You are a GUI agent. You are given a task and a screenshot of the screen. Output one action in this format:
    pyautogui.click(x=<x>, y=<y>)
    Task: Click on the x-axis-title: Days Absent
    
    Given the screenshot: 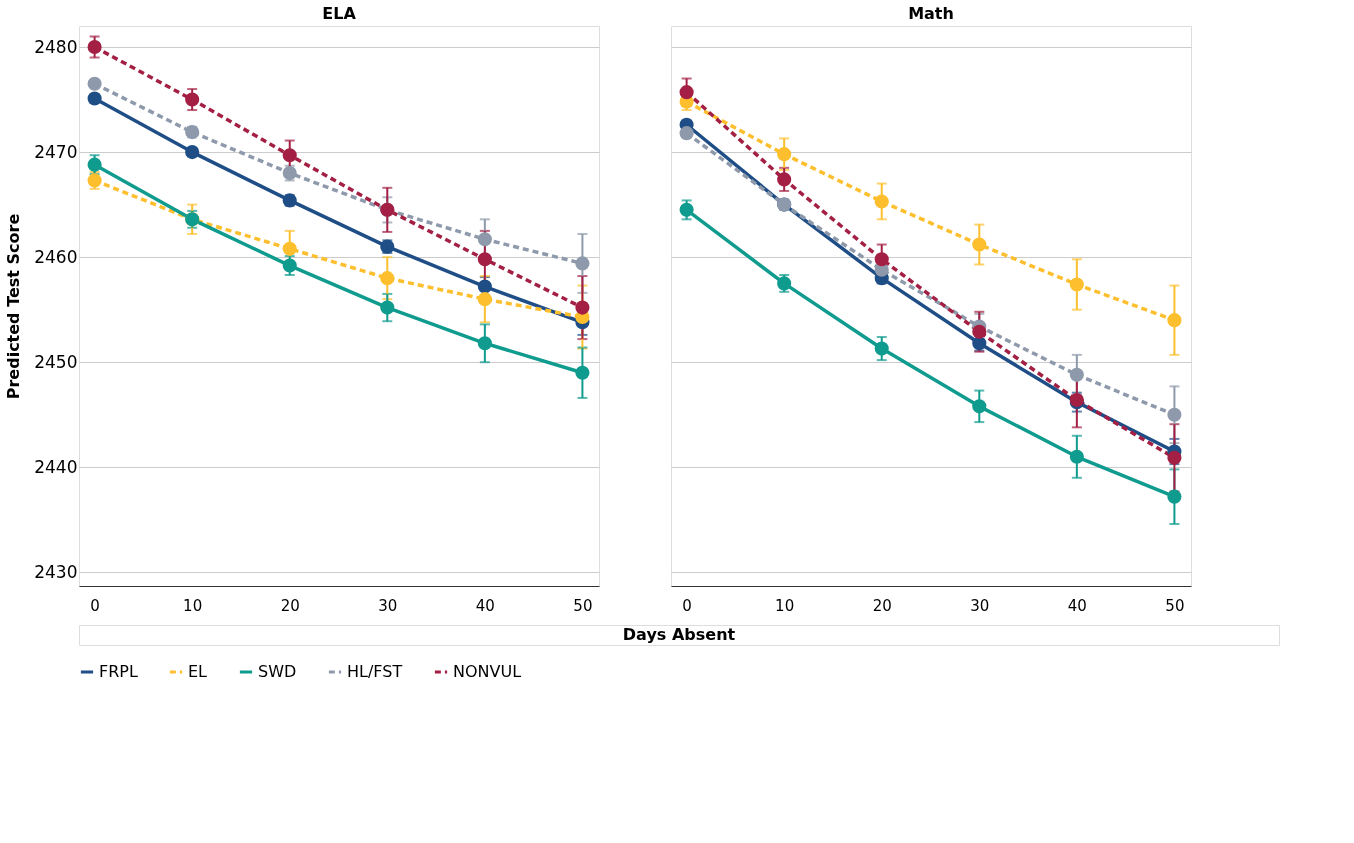 What is the action you would take?
    pyautogui.click(x=679, y=634)
    